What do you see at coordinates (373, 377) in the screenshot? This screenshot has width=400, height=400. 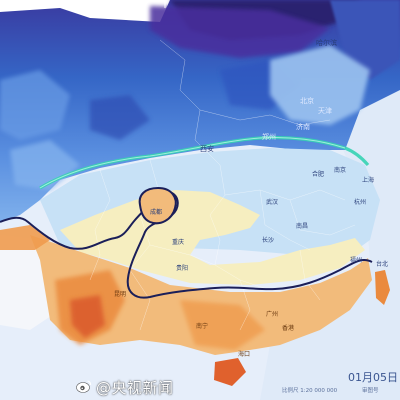 I see `map-date: 01月05日` at bounding box center [373, 377].